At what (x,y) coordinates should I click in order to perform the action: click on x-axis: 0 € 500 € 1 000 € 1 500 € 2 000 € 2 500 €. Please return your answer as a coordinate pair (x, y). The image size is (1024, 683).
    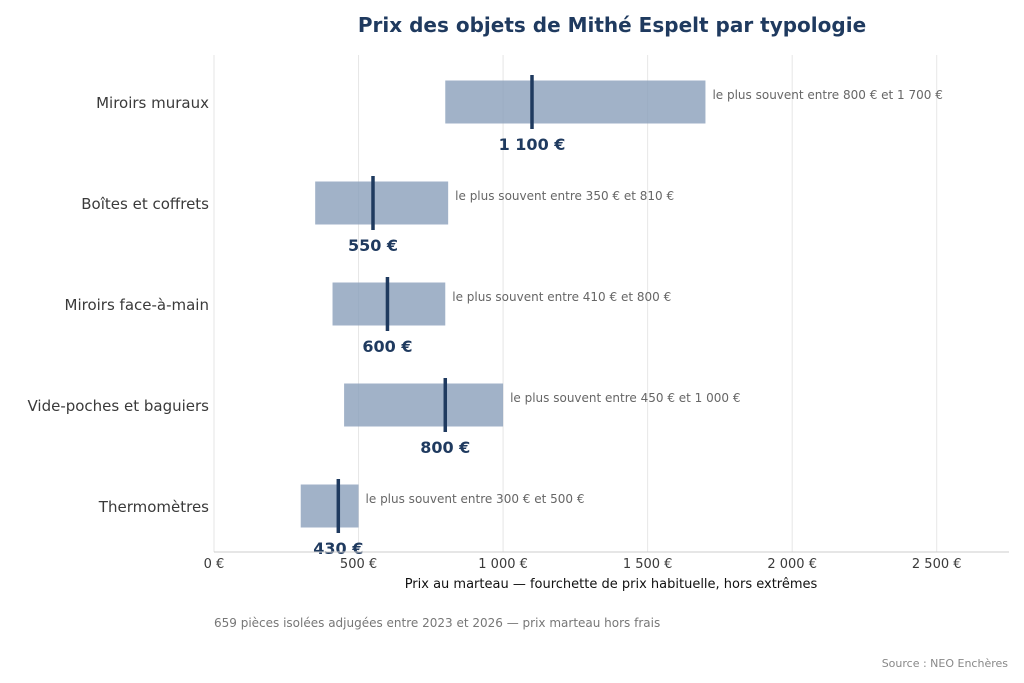
    Looking at the image, I should click on (606, 561).